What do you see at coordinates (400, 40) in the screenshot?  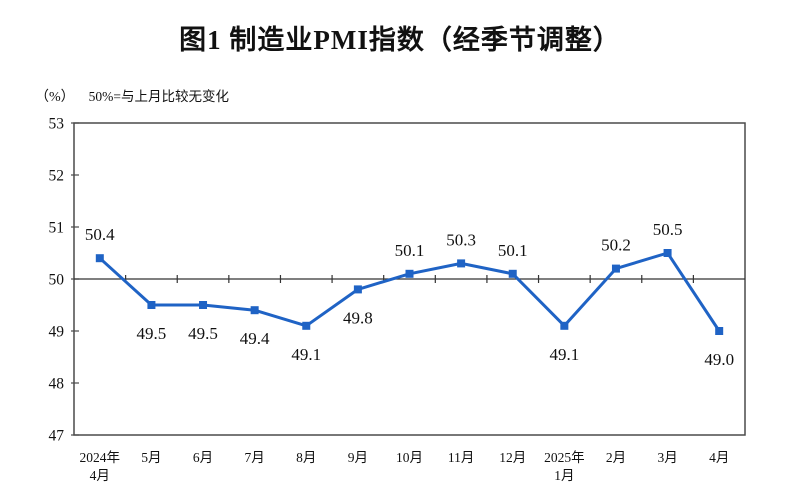 I see `chart-title: 图1 制造业PMI指数（经季节调整）` at bounding box center [400, 40].